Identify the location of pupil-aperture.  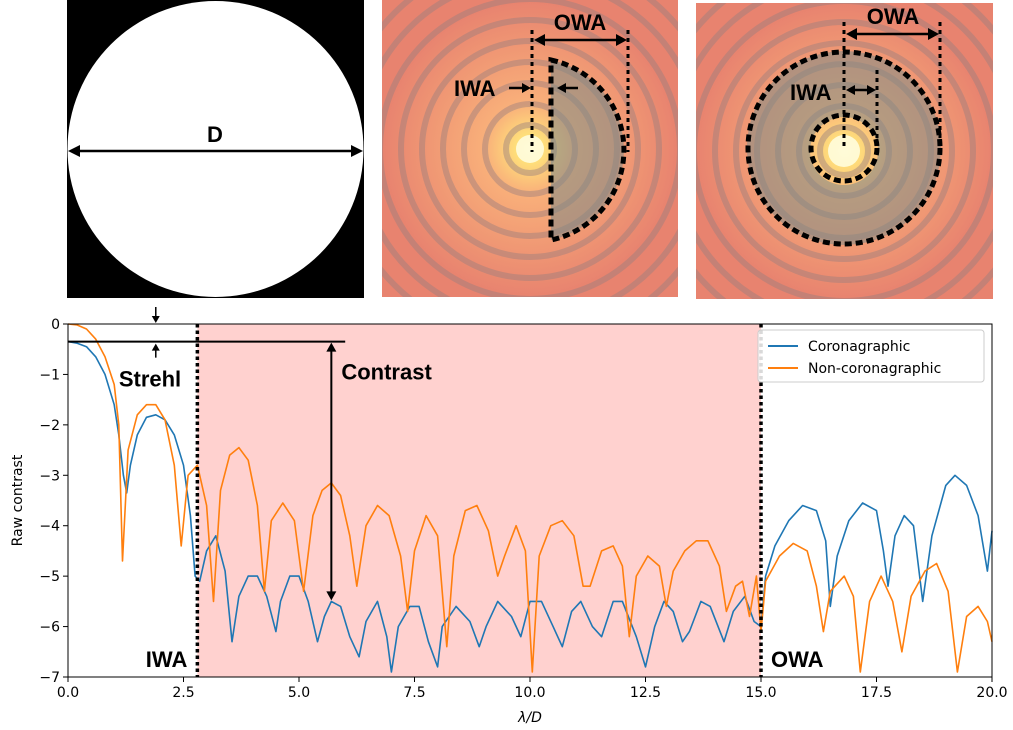
(215, 149).